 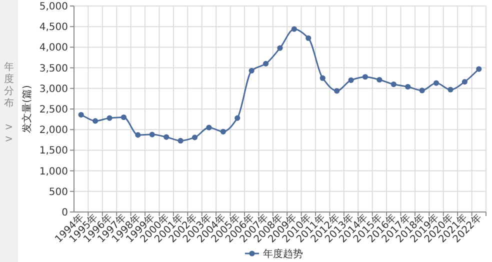 What do you see at coordinates (53, 28) in the screenshot?
I see `y-tick-label: 4,500` at bounding box center [53, 28].